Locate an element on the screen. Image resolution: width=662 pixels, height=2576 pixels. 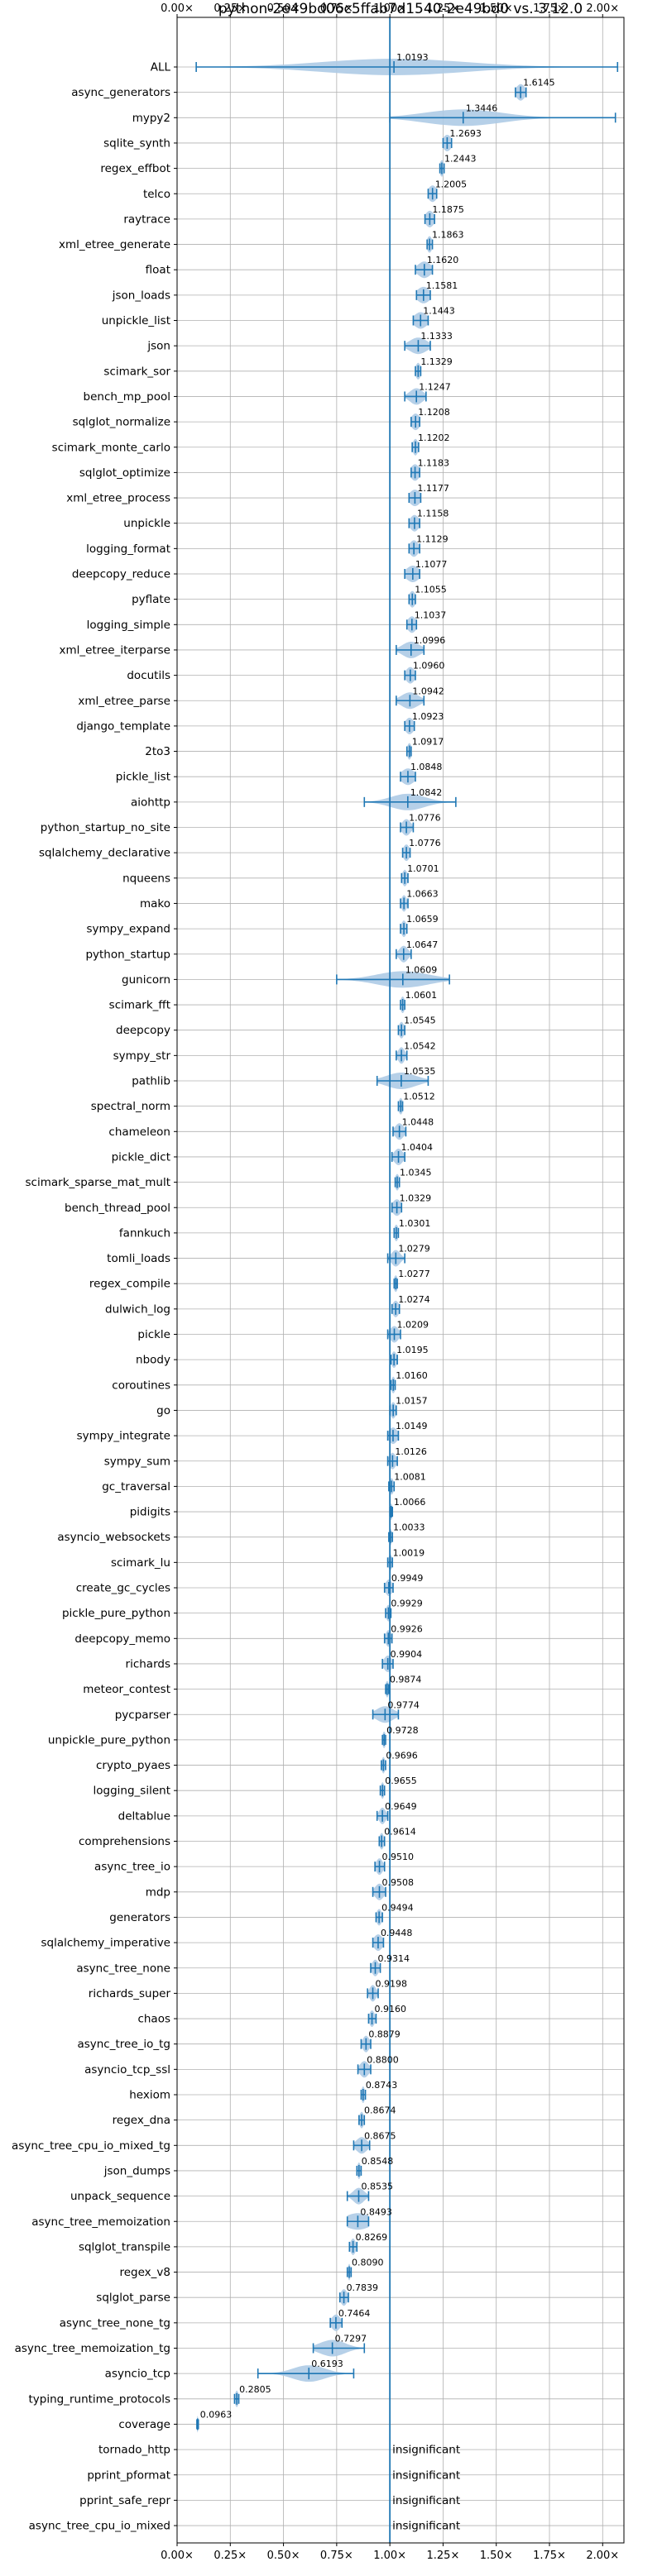
value-label: 1.1077 is located at coordinates (431, 564).